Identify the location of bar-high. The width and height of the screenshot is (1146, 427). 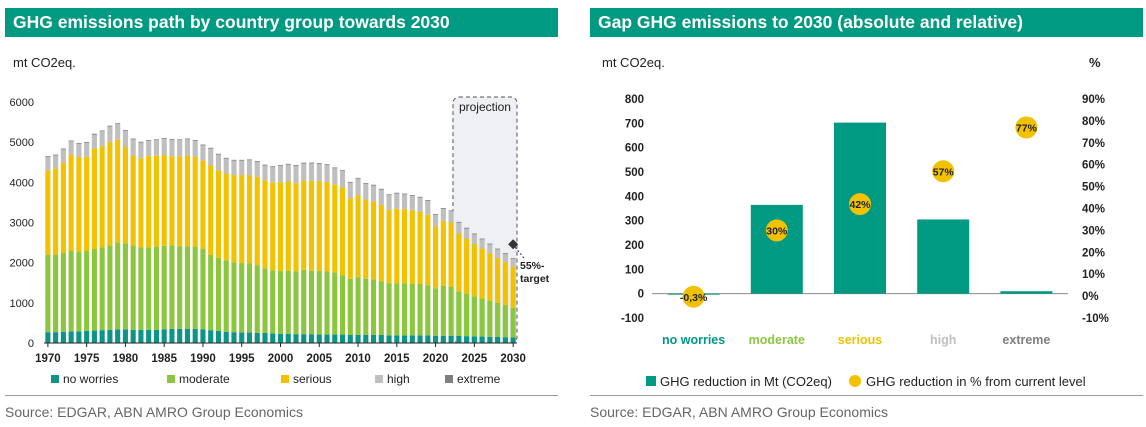
(943, 256).